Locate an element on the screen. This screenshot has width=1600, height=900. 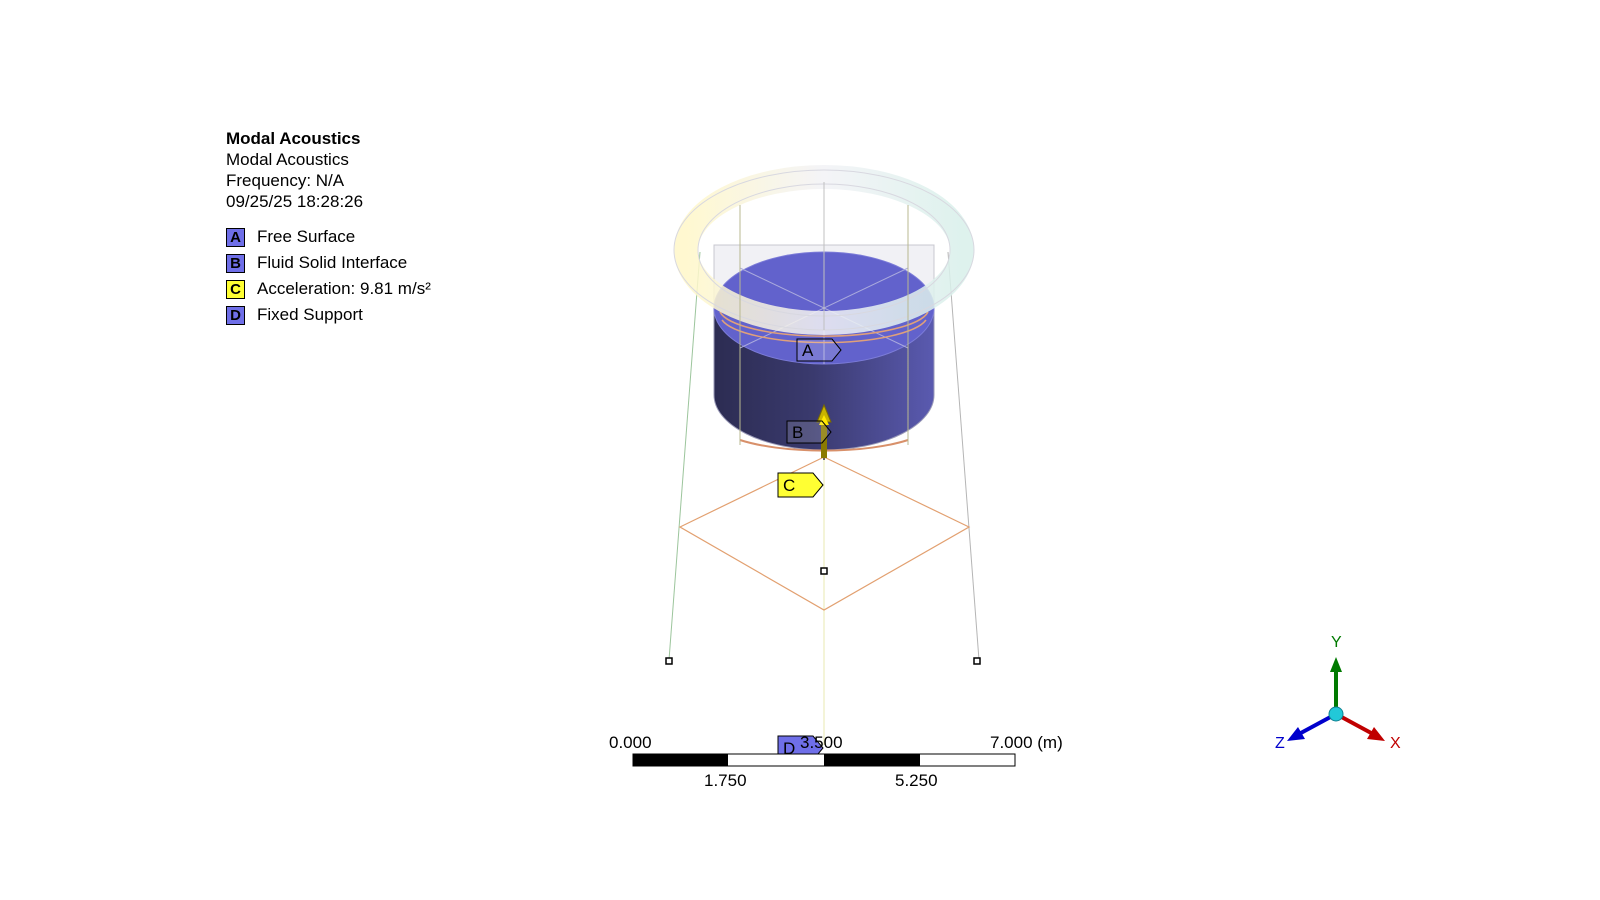
axis-x-label: X is located at coordinates (1395, 743).